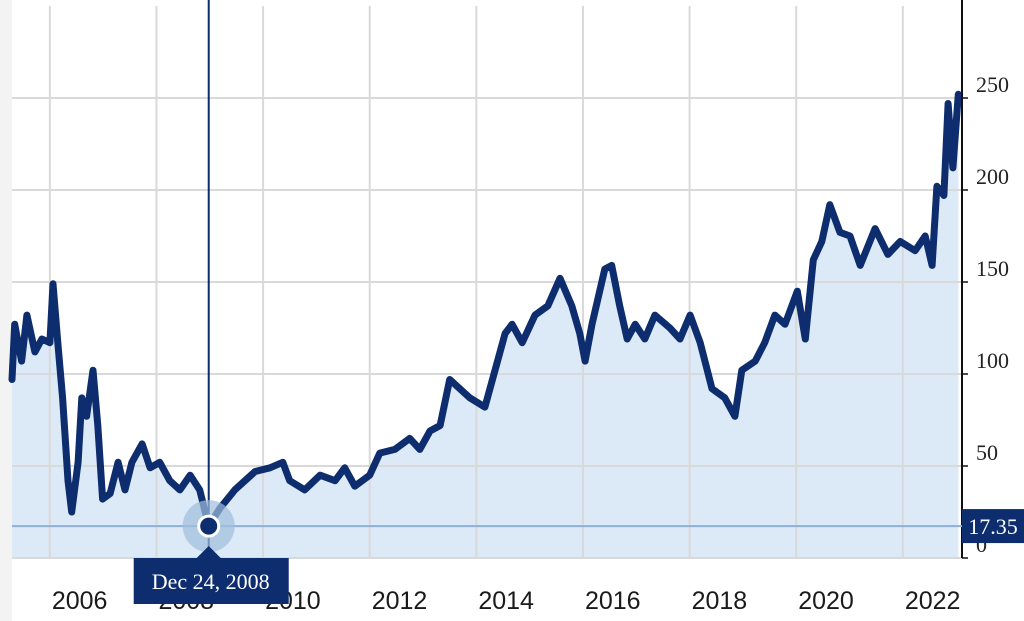  What do you see at coordinates (987, 452) in the screenshot?
I see `y-tick-label: 50` at bounding box center [987, 452].